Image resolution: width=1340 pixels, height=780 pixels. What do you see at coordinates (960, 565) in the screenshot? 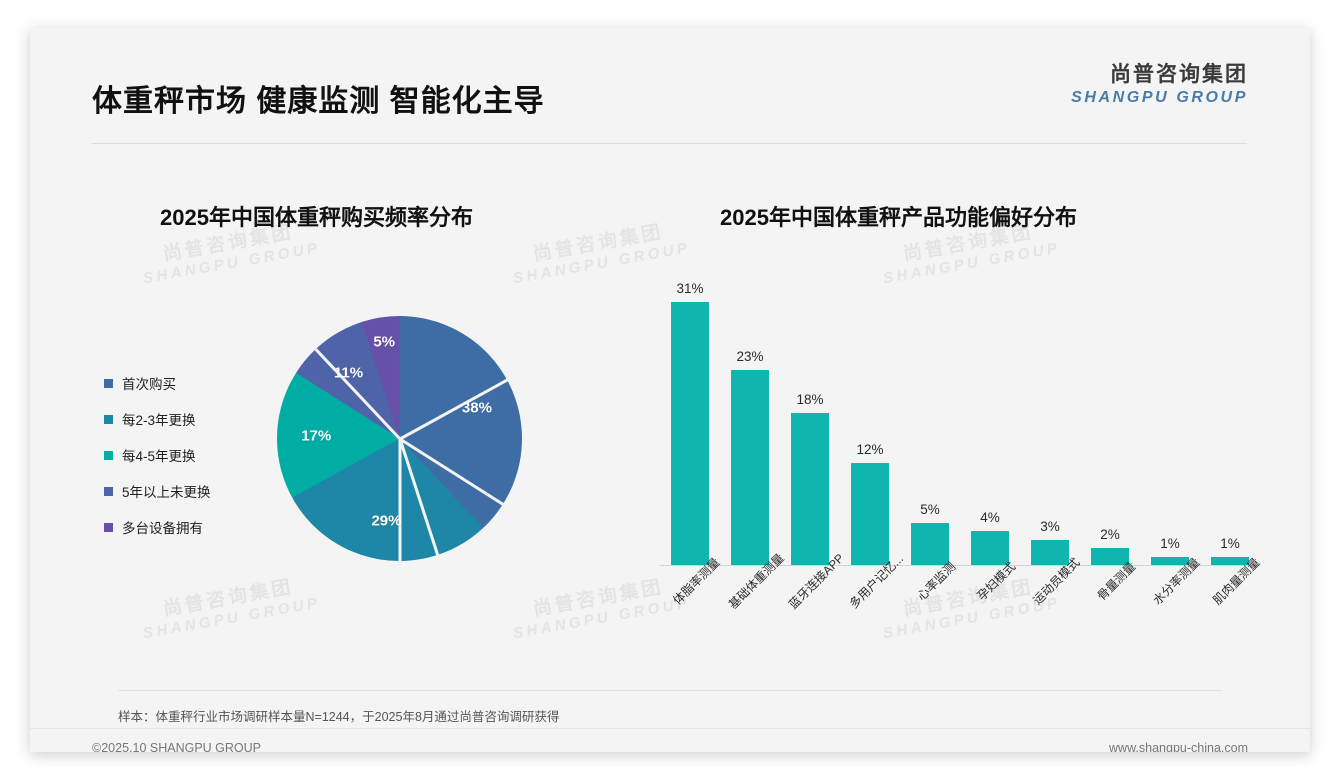
I see `bar-x-axis` at bounding box center [960, 565].